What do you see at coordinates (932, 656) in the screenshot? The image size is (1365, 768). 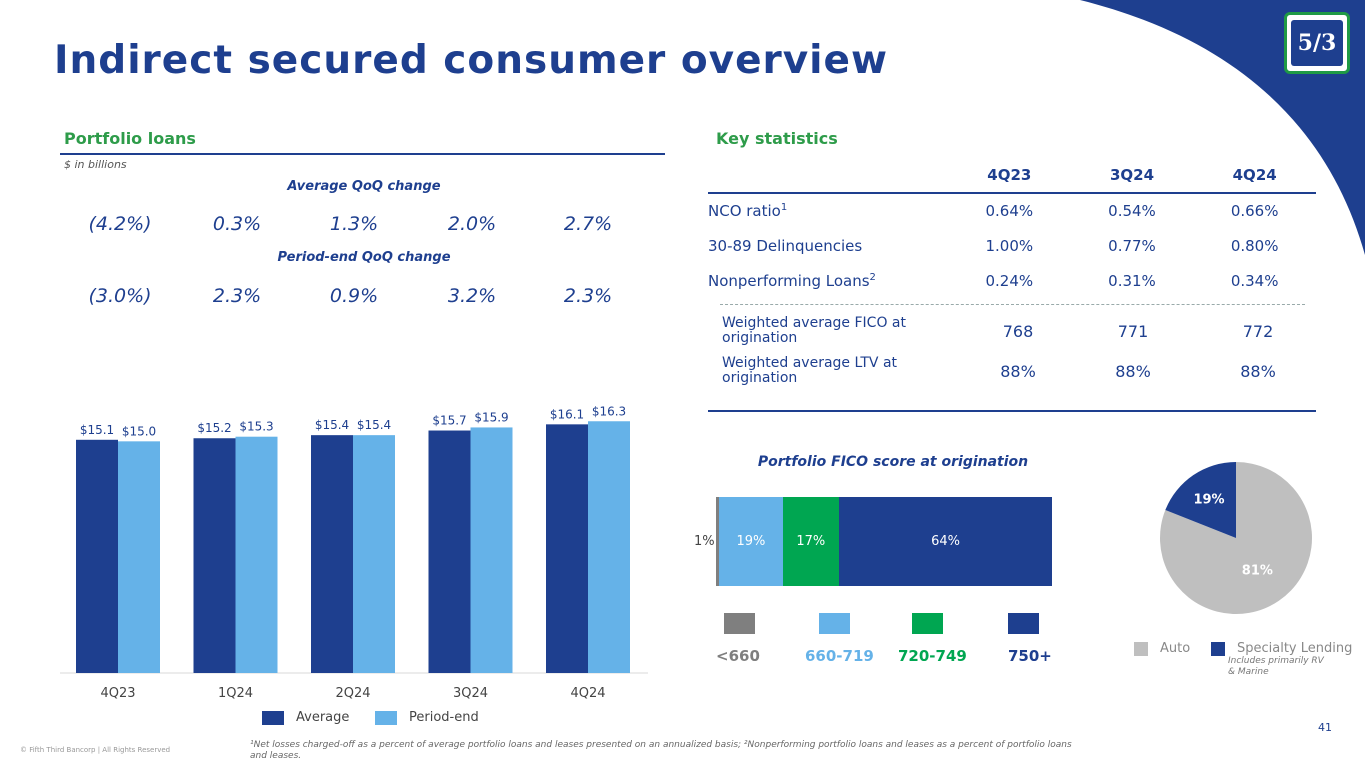 I see `fico-legend-label: 720-749` at bounding box center [932, 656].